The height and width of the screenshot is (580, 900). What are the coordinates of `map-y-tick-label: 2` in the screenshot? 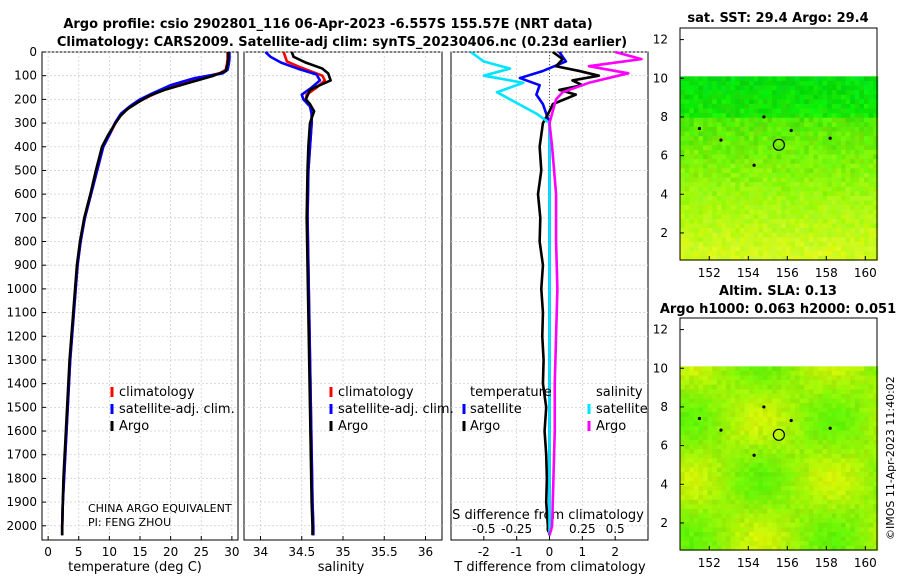 It's located at (664, 233).